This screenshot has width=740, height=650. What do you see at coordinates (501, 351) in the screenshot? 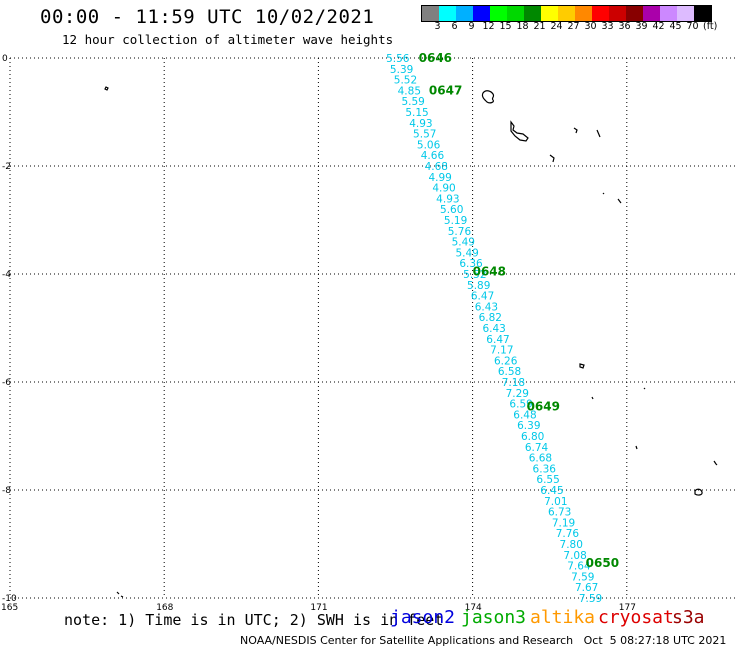
I see `swh-value: 7.17` at bounding box center [501, 351].